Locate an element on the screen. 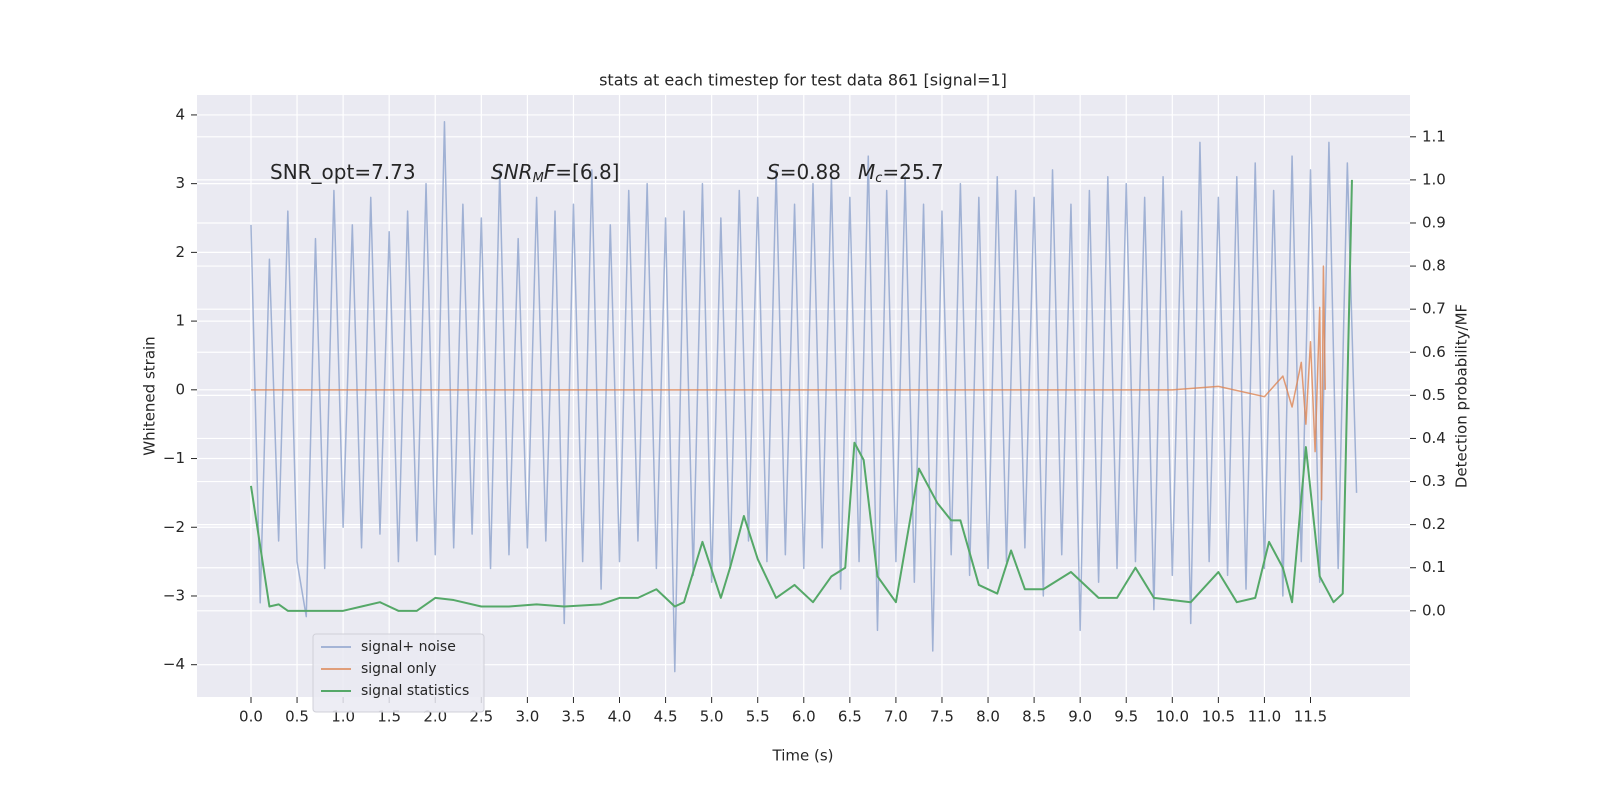 The width and height of the screenshot is (1600, 800). y-tick-label: 1 is located at coordinates (180, 321).